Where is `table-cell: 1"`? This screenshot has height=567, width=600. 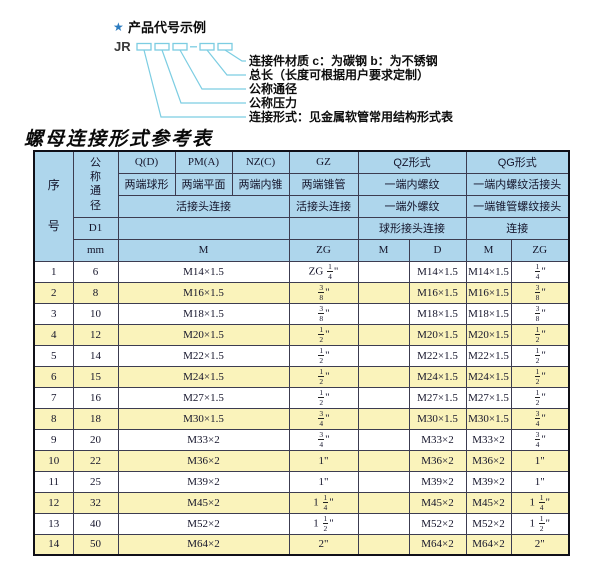 table-cell: 1" is located at coordinates (540, 481).